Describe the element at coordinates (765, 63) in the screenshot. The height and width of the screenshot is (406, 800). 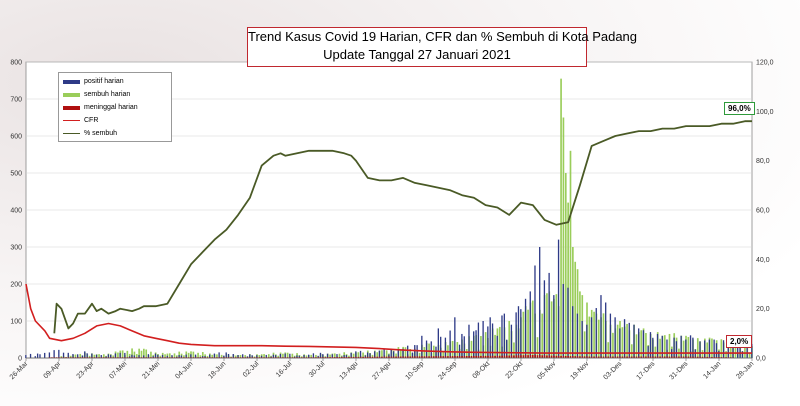
I see `y-right-tick-label: 120,0` at that location.